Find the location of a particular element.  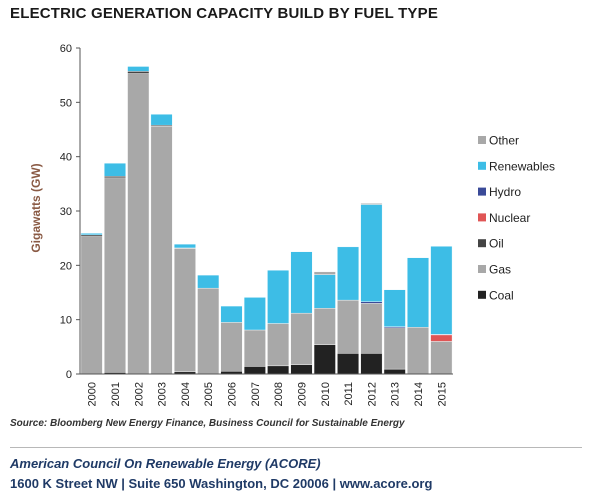

bar-renewables-2011 is located at coordinates (348, 273).